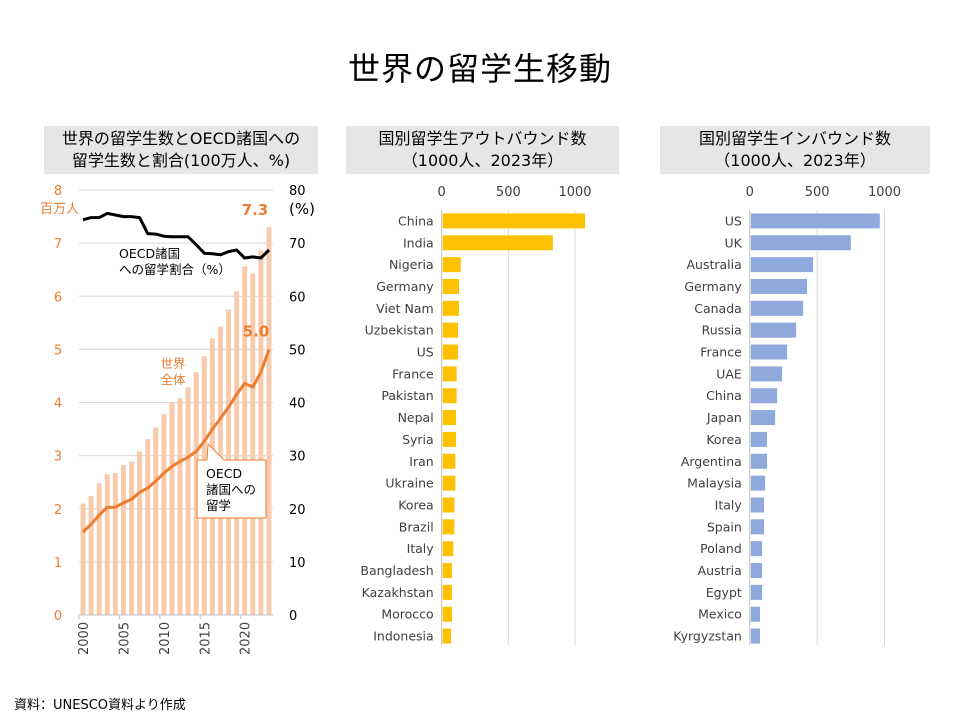  What do you see at coordinates (175, 269) in the screenshot?
I see `share-line-label: への留学割合（%）` at bounding box center [175, 269].